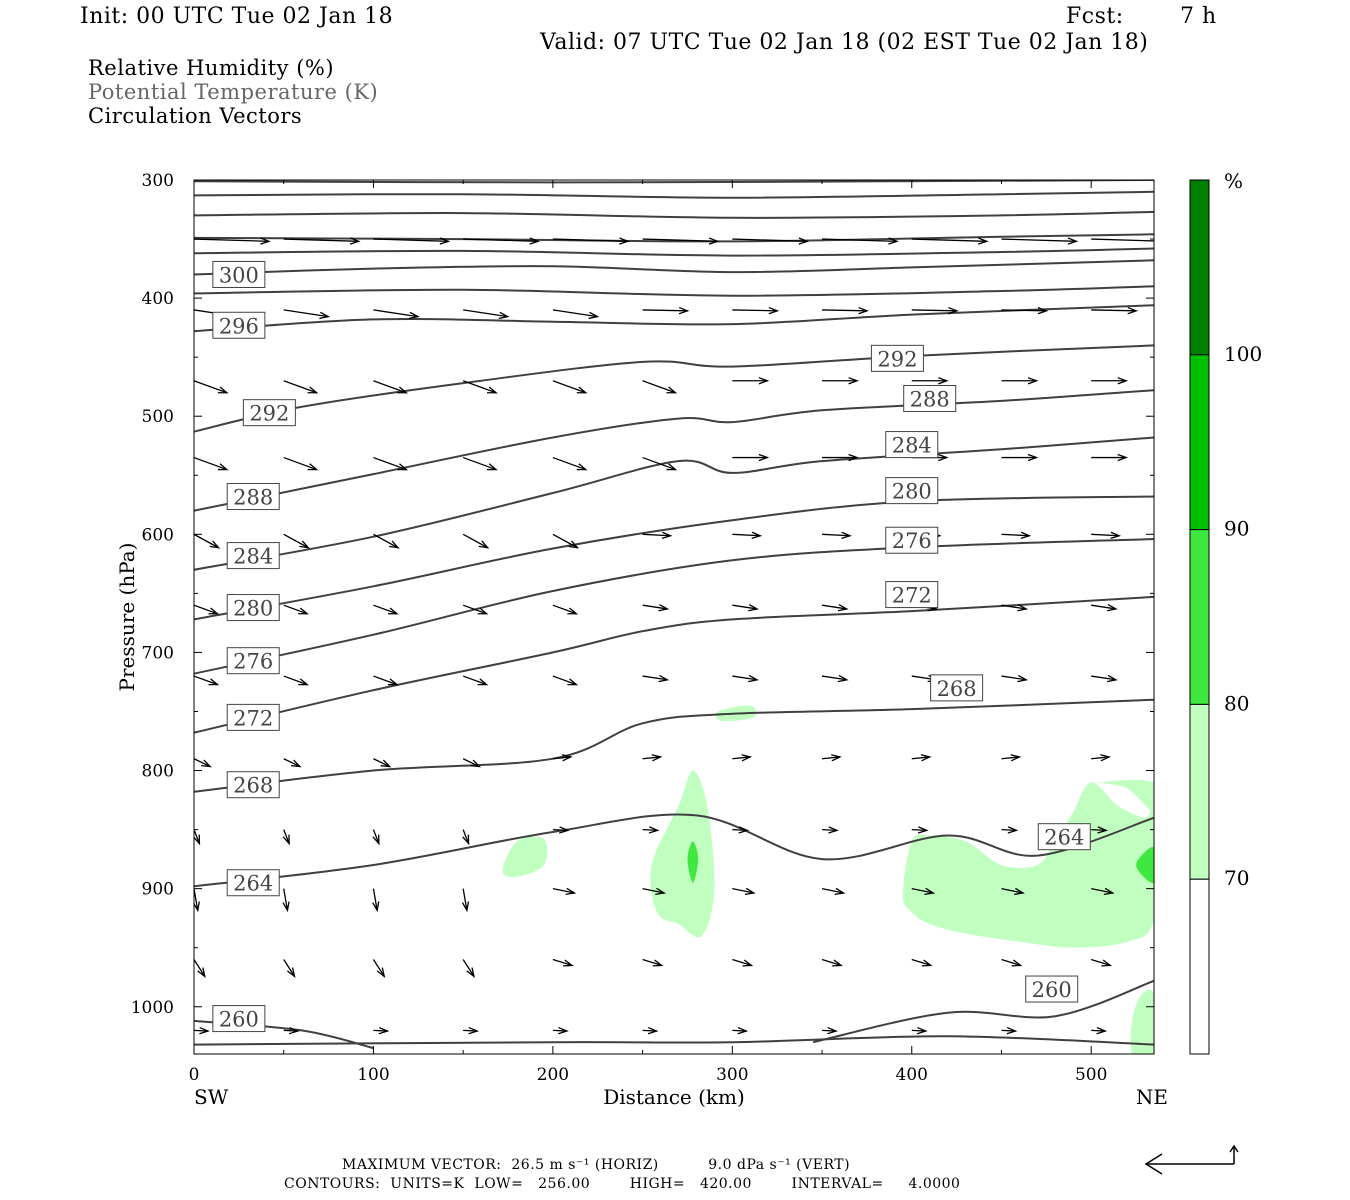 The height and width of the screenshot is (1200, 1350). Describe the element at coordinates (912, 1075) in the screenshot. I see `x-tick-label: 400` at that location.